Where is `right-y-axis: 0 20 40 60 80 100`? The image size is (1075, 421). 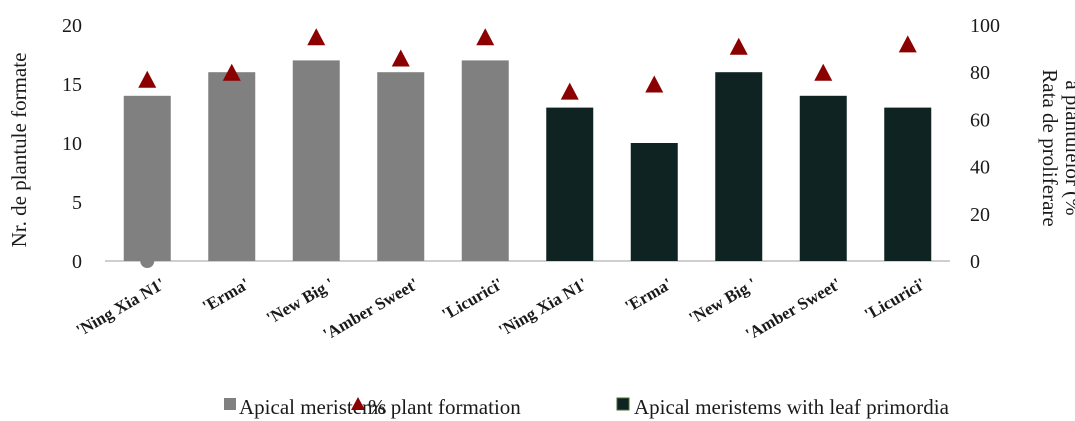
right-y-axis: 0 20 40 60 80 100 is located at coordinates (985, 144).